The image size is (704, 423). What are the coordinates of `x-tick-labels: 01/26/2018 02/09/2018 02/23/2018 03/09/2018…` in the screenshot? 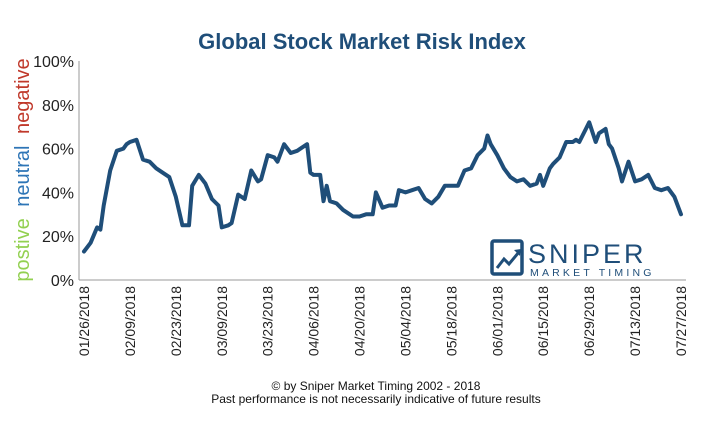 It's located at (382, 321).